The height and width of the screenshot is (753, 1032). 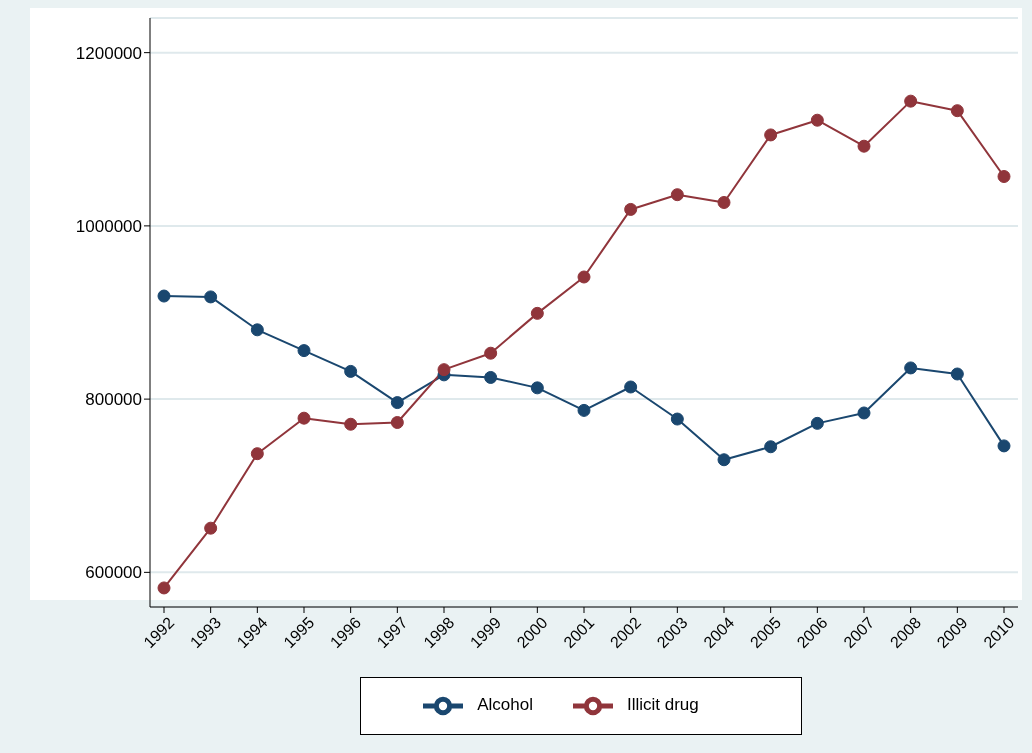 I want to click on legend-label: Illicit drug, so click(x=662, y=705).